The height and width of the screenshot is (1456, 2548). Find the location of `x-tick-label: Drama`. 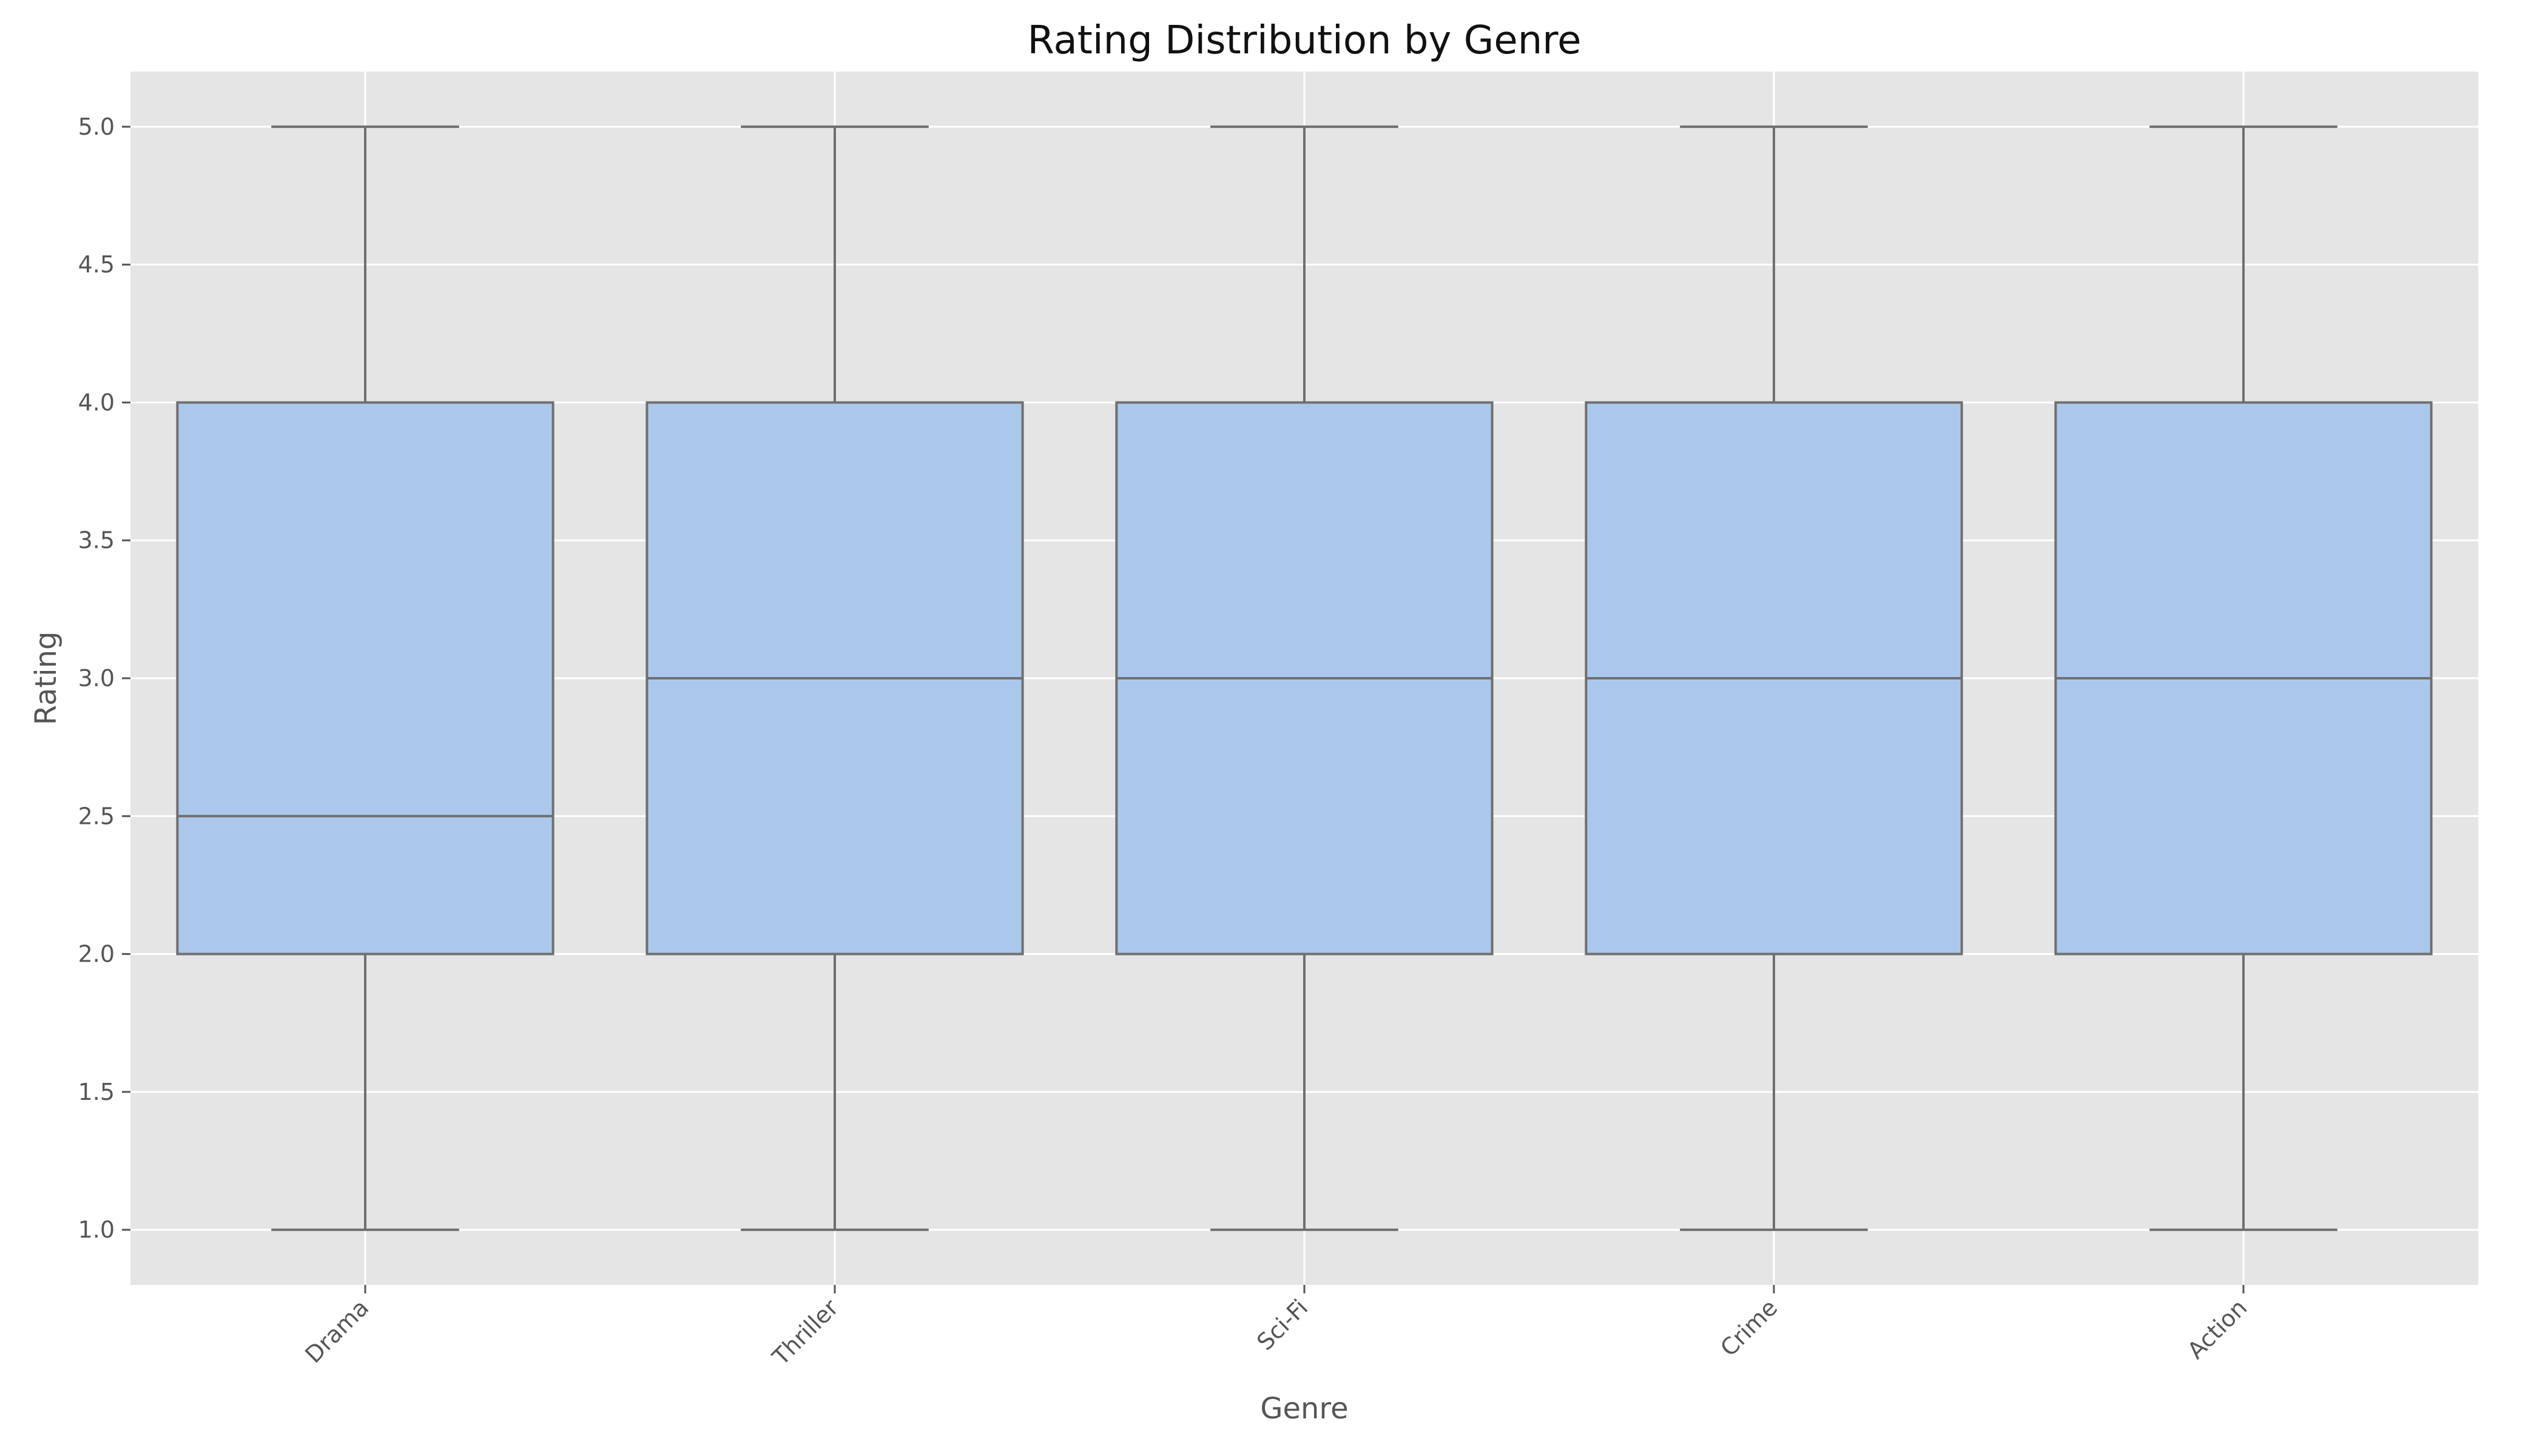

x-tick-label: Drama is located at coordinates (337, 1331).